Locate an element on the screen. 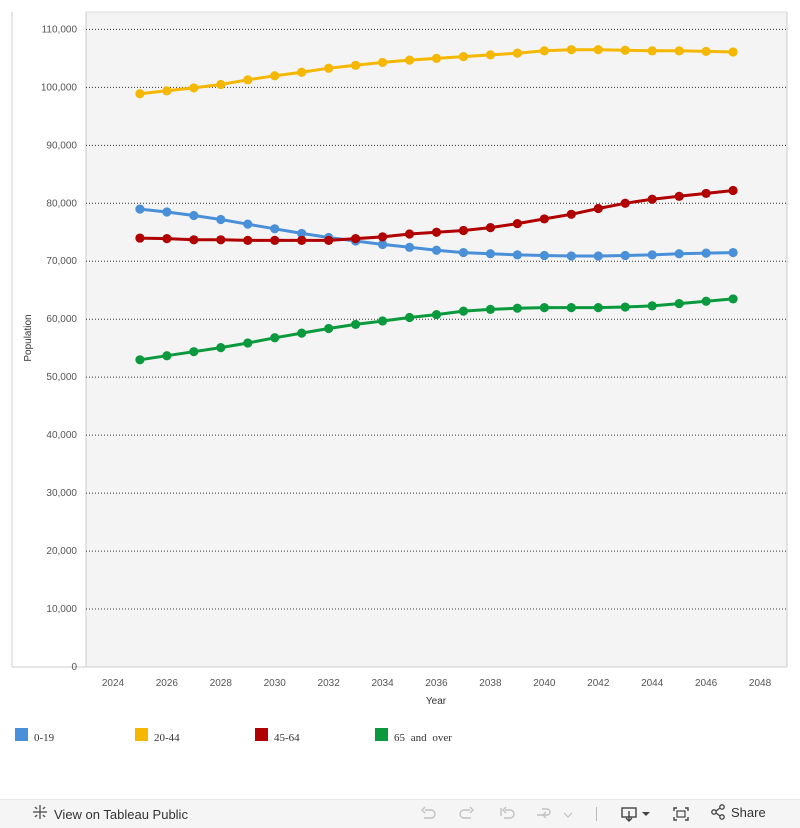  fullscreen-button is located at coordinates (681, 814).